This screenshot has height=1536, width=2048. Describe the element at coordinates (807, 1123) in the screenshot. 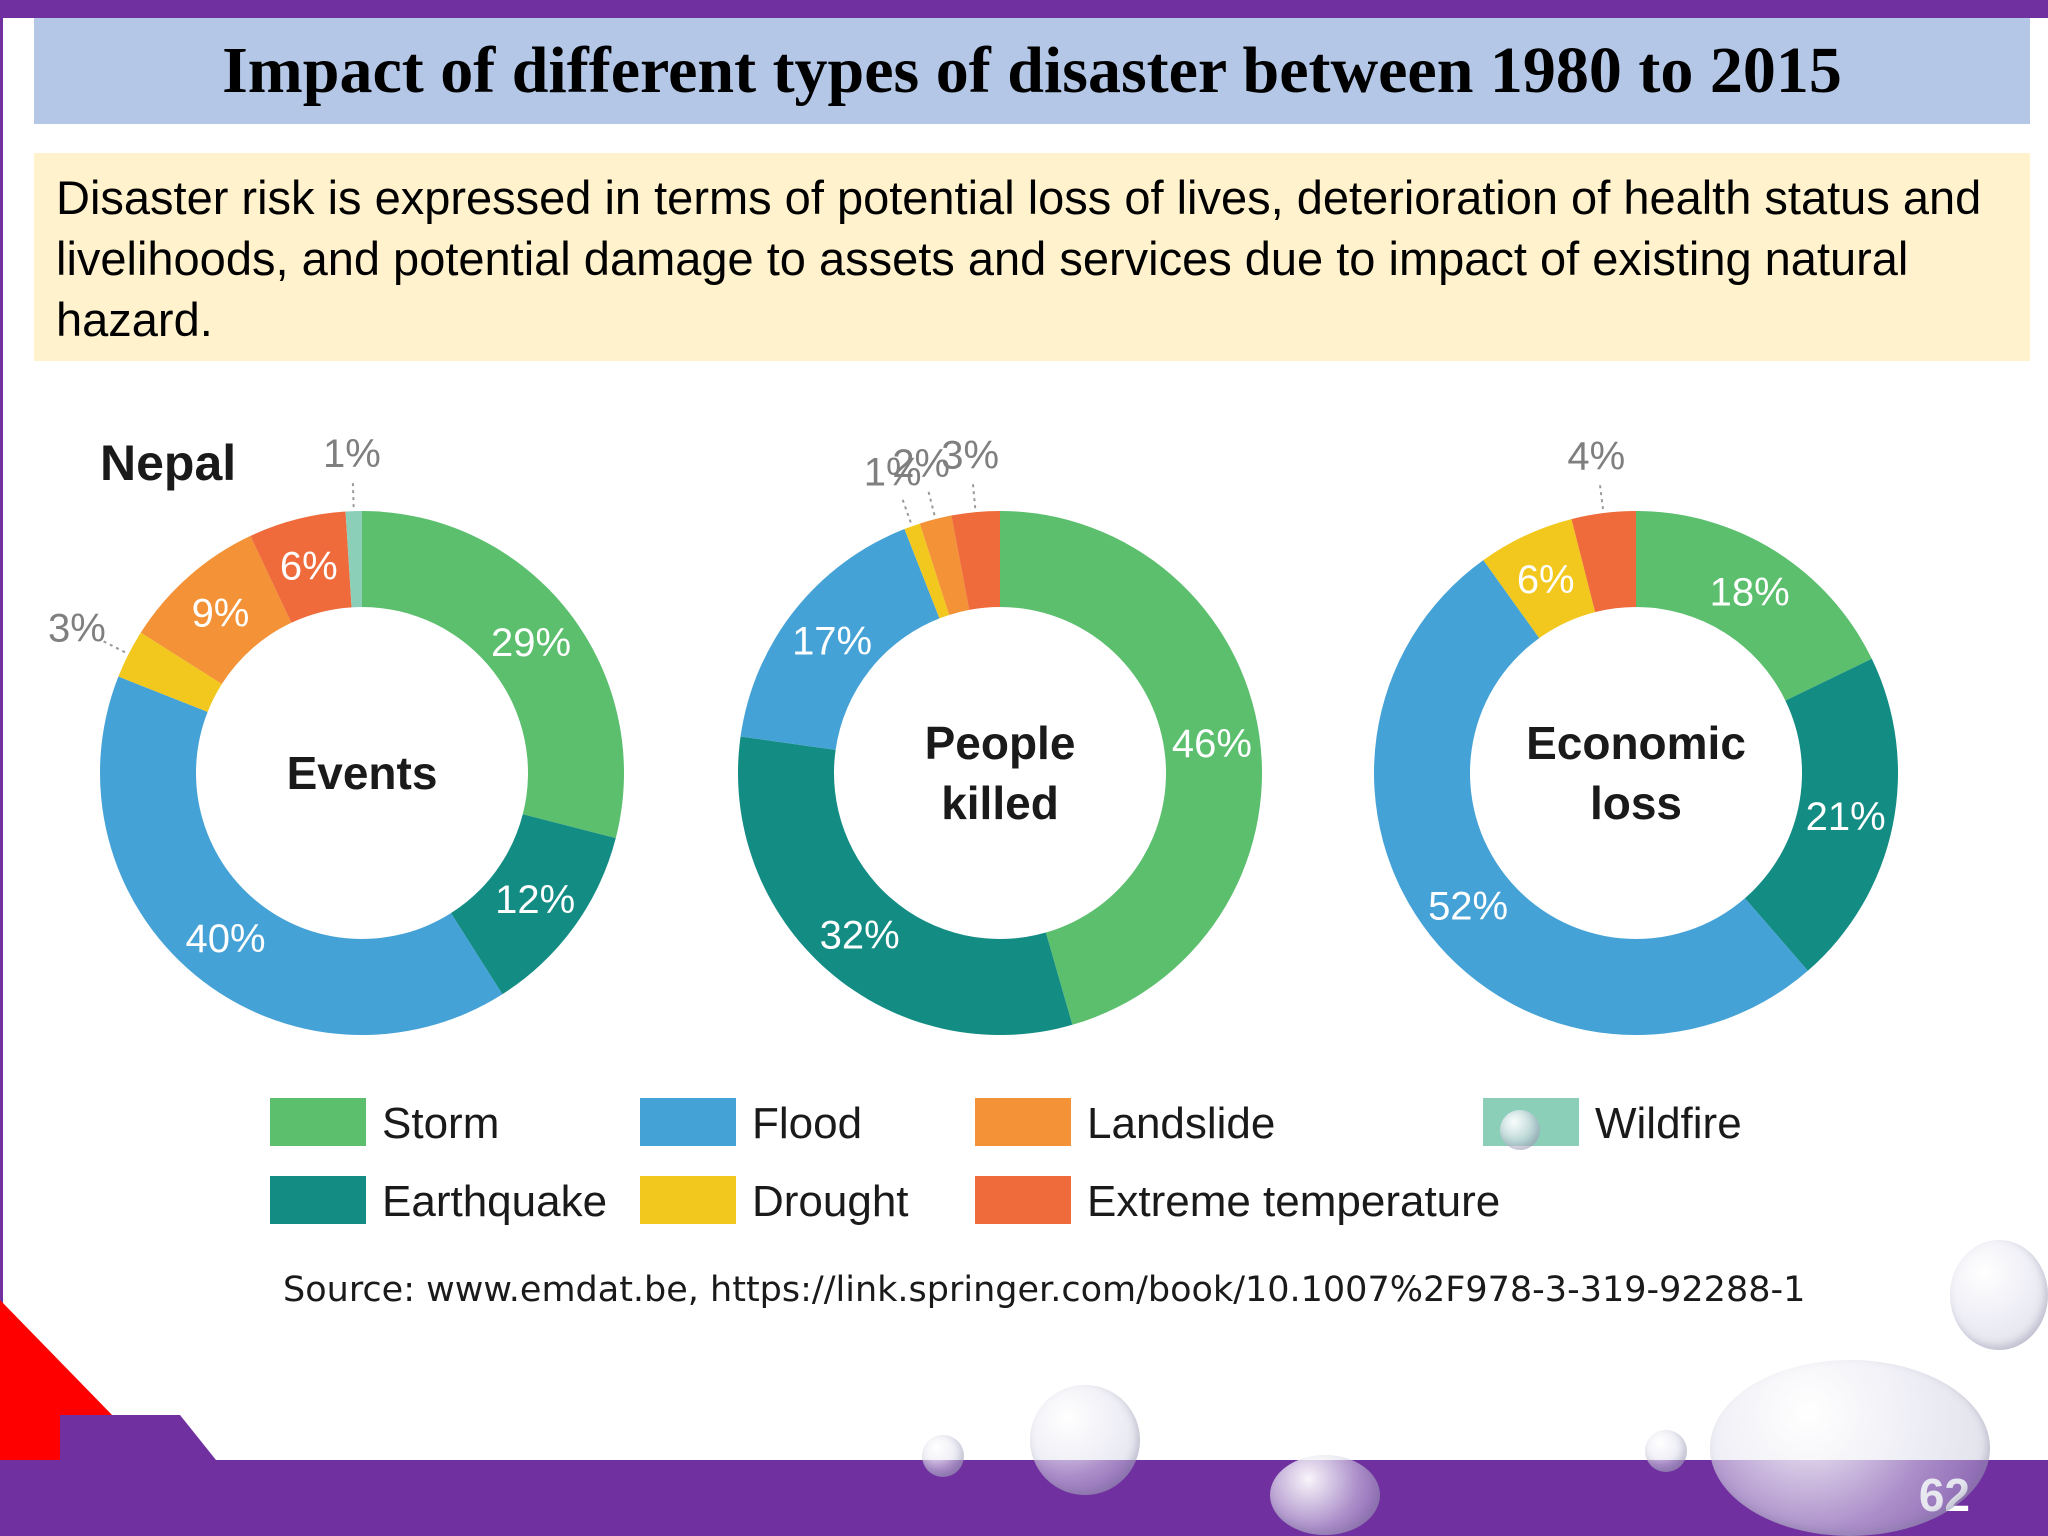

I see `legend-label: Flood` at that location.